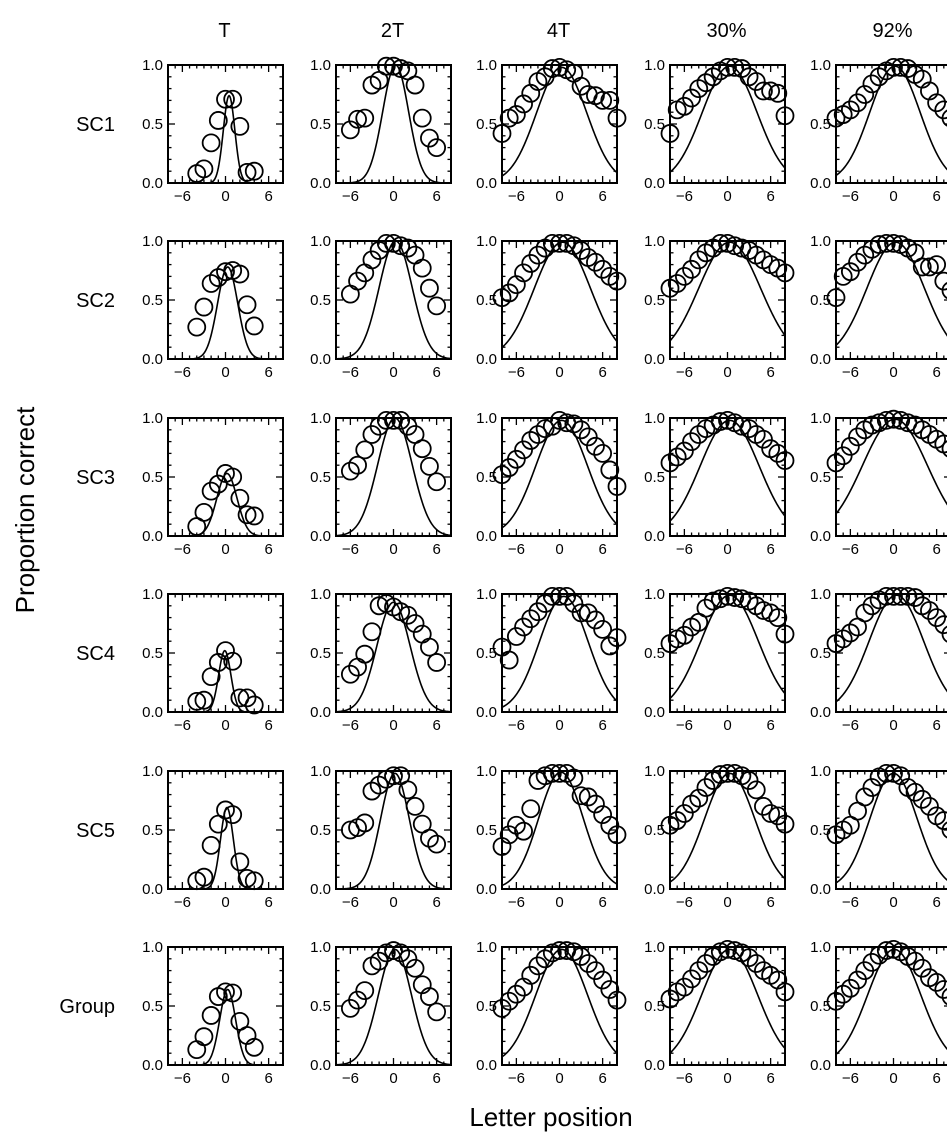 The width and height of the screenshot is (947, 1136). Describe the element at coordinates (878, 1013) in the screenshot. I see `panel-group-92pct: 0.0 0.5 1.0 −6 0 6` at that location.